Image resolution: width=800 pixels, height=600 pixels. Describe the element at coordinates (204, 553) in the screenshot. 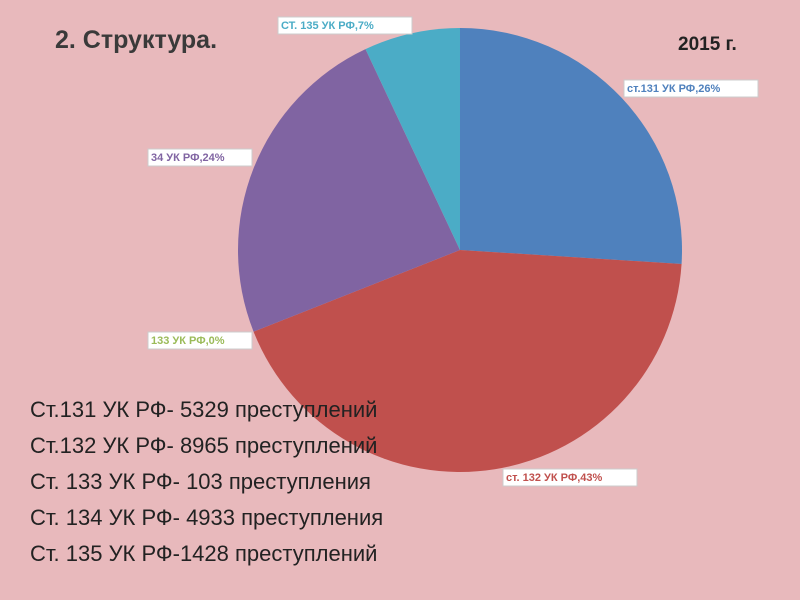

I see `text-line: Ст. 135 УК РФ-1428 преступлений` at that location.